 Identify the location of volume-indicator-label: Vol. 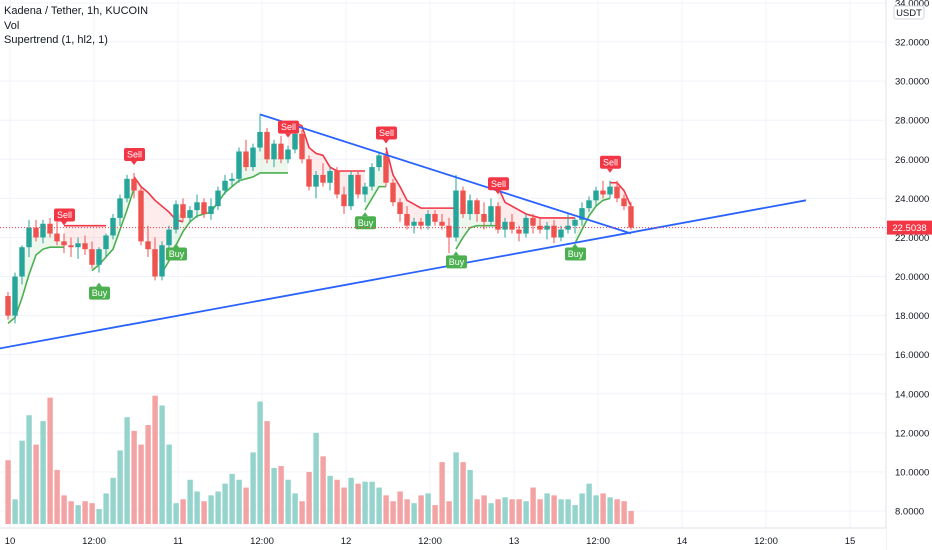
(12, 25).